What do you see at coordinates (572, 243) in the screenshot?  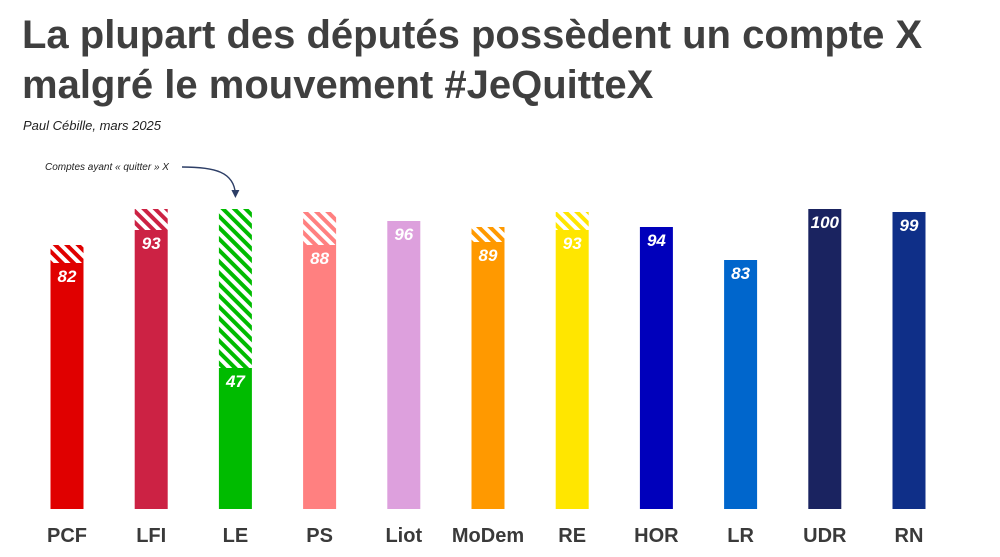 I see `value-label-re: 93` at bounding box center [572, 243].